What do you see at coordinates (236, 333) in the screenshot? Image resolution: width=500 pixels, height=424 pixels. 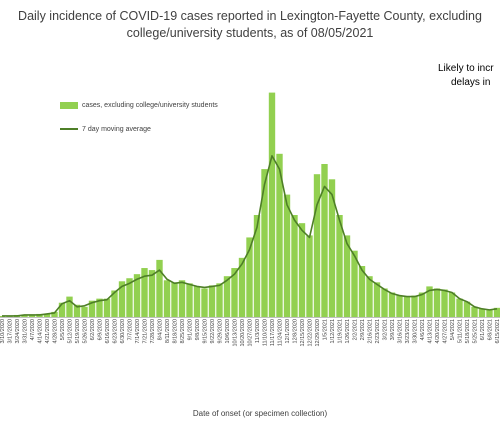 I see `x-tick-label: 10/13/2020` at bounding box center [236, 333].